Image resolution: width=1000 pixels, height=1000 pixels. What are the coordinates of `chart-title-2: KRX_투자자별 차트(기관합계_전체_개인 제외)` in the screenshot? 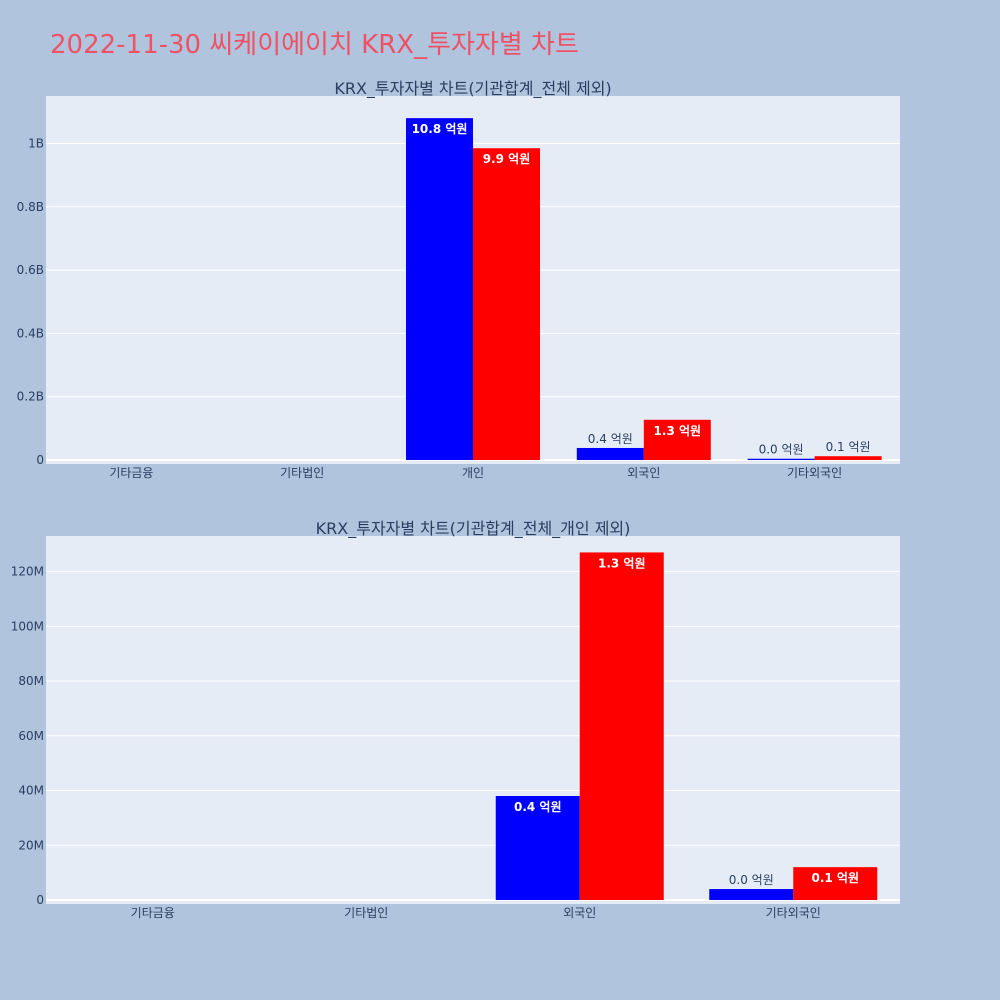 It's located at (473, 529).